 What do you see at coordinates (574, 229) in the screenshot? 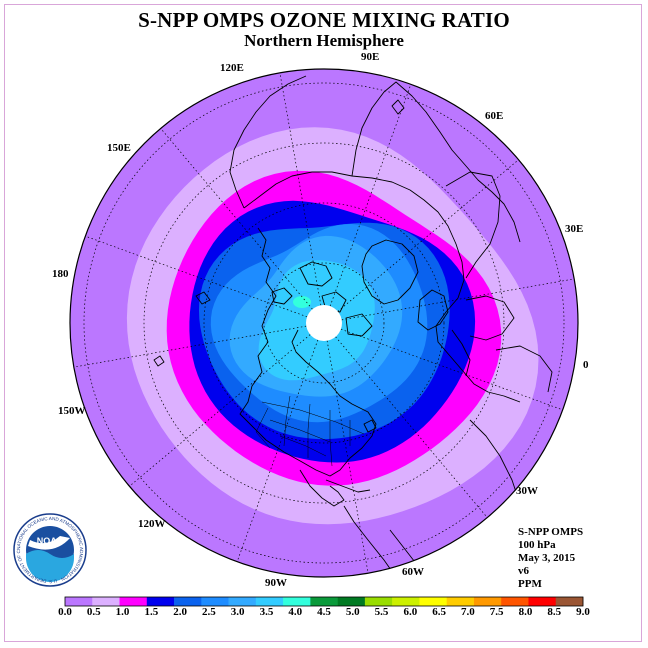
I see `lon-label-30e: 30E` at bounding box center [574, 229].